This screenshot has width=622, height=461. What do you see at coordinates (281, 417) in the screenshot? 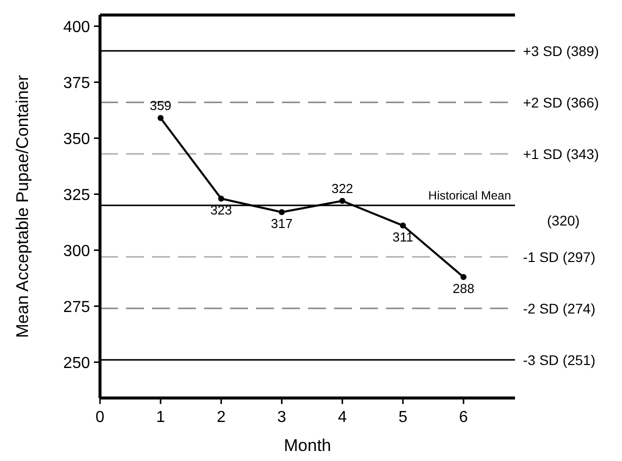
I see `x-tick-label: 3` at bounding box center [281, 417].